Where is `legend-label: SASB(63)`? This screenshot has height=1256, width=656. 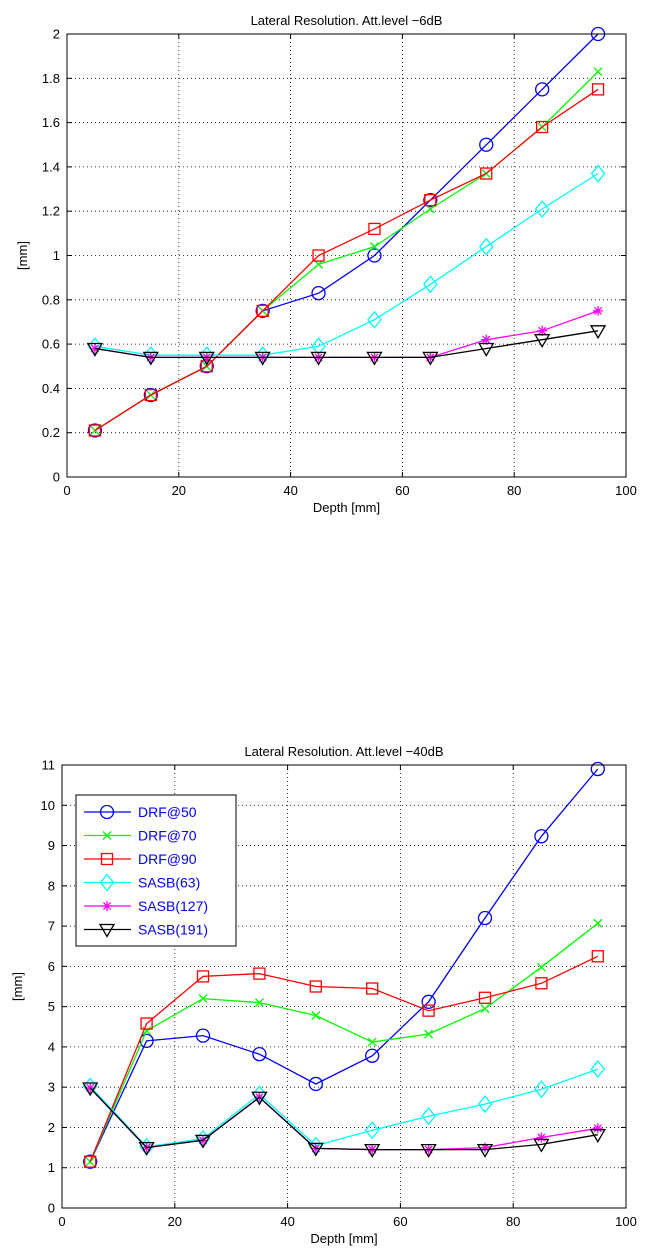
legend-label: SASB(63) is located at coordinates (169, 883).